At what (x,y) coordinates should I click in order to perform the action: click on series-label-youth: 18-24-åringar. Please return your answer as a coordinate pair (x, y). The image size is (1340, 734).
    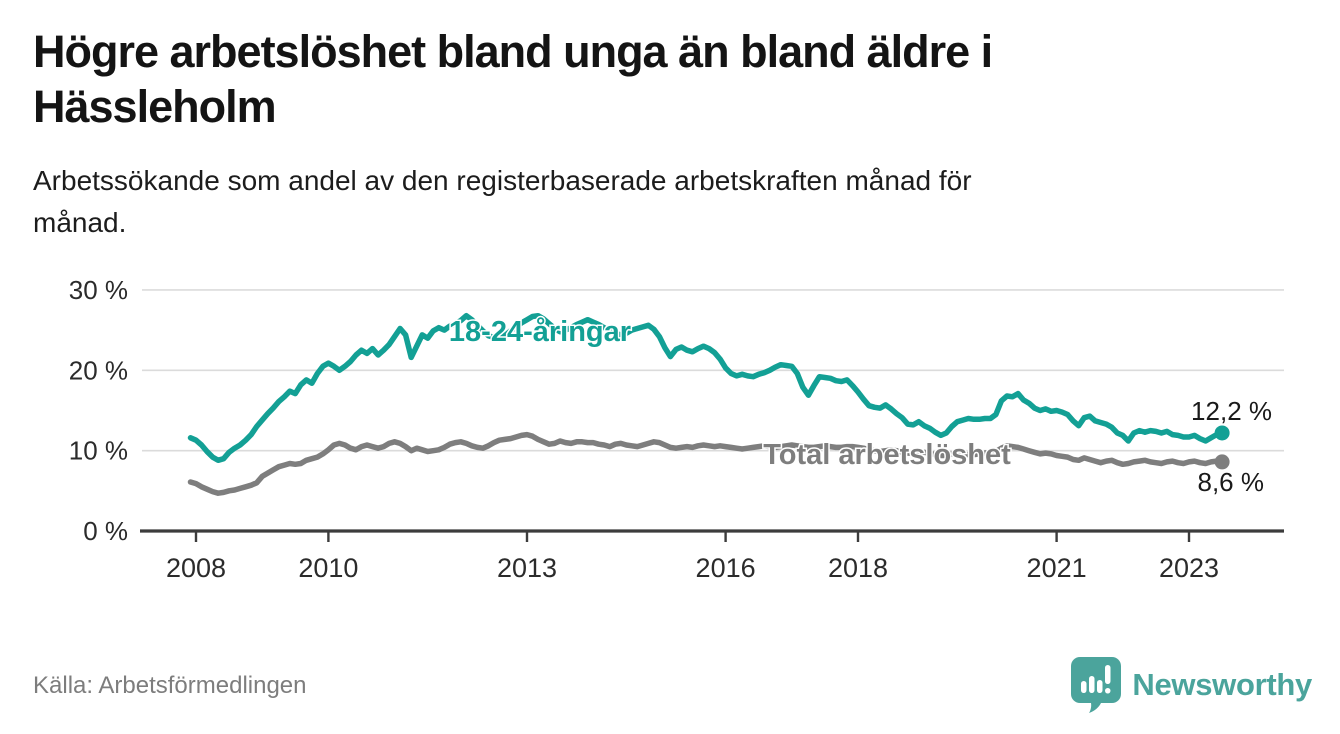
    Looking at the image, I should click on (540, 332).